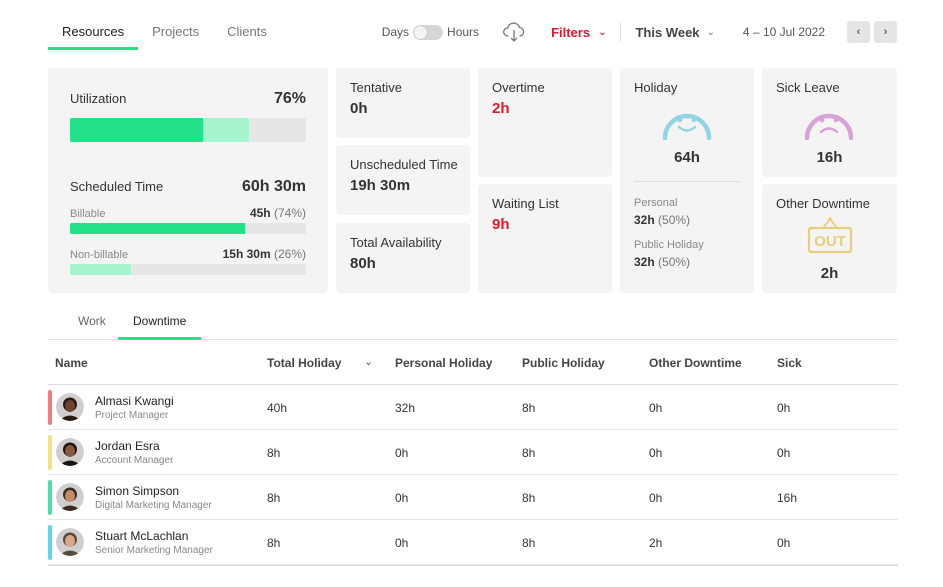 The height and width of the screenshot is (587, 943). I want to click on out-sign-icon: OUT, so click(830, 236).